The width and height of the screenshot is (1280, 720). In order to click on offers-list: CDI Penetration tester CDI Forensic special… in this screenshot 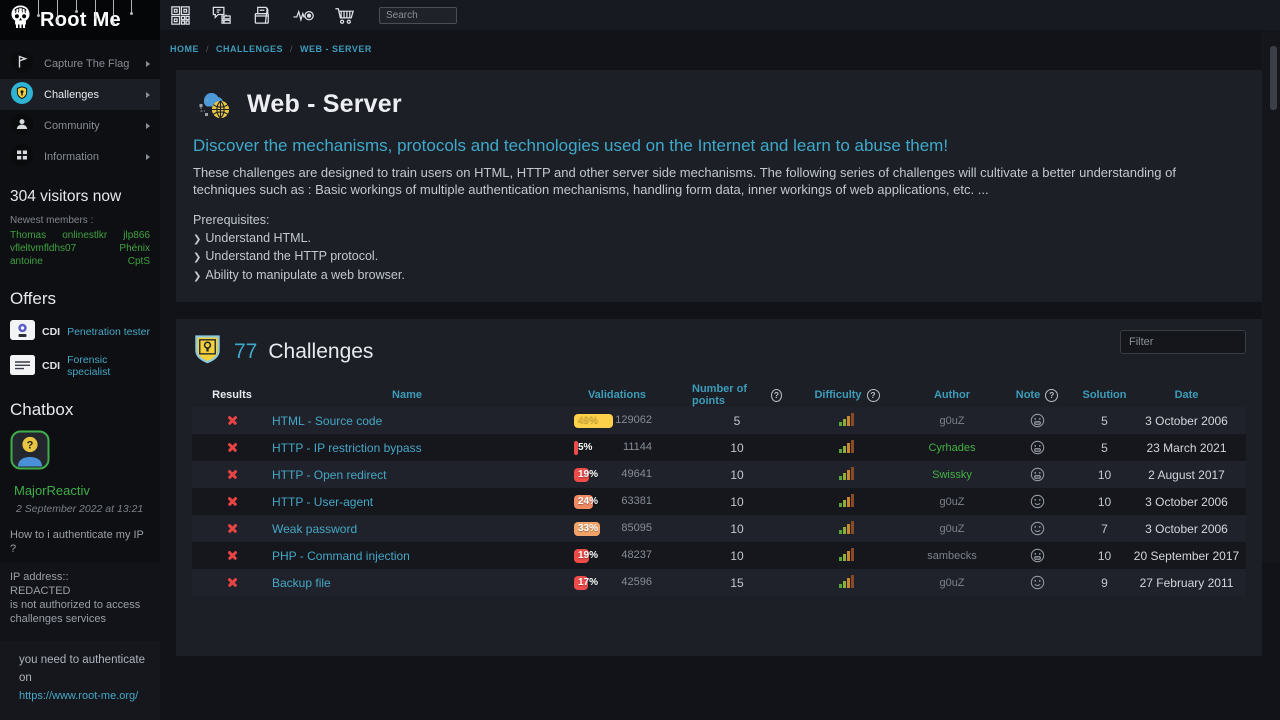, I will do `click(80, 349)`.